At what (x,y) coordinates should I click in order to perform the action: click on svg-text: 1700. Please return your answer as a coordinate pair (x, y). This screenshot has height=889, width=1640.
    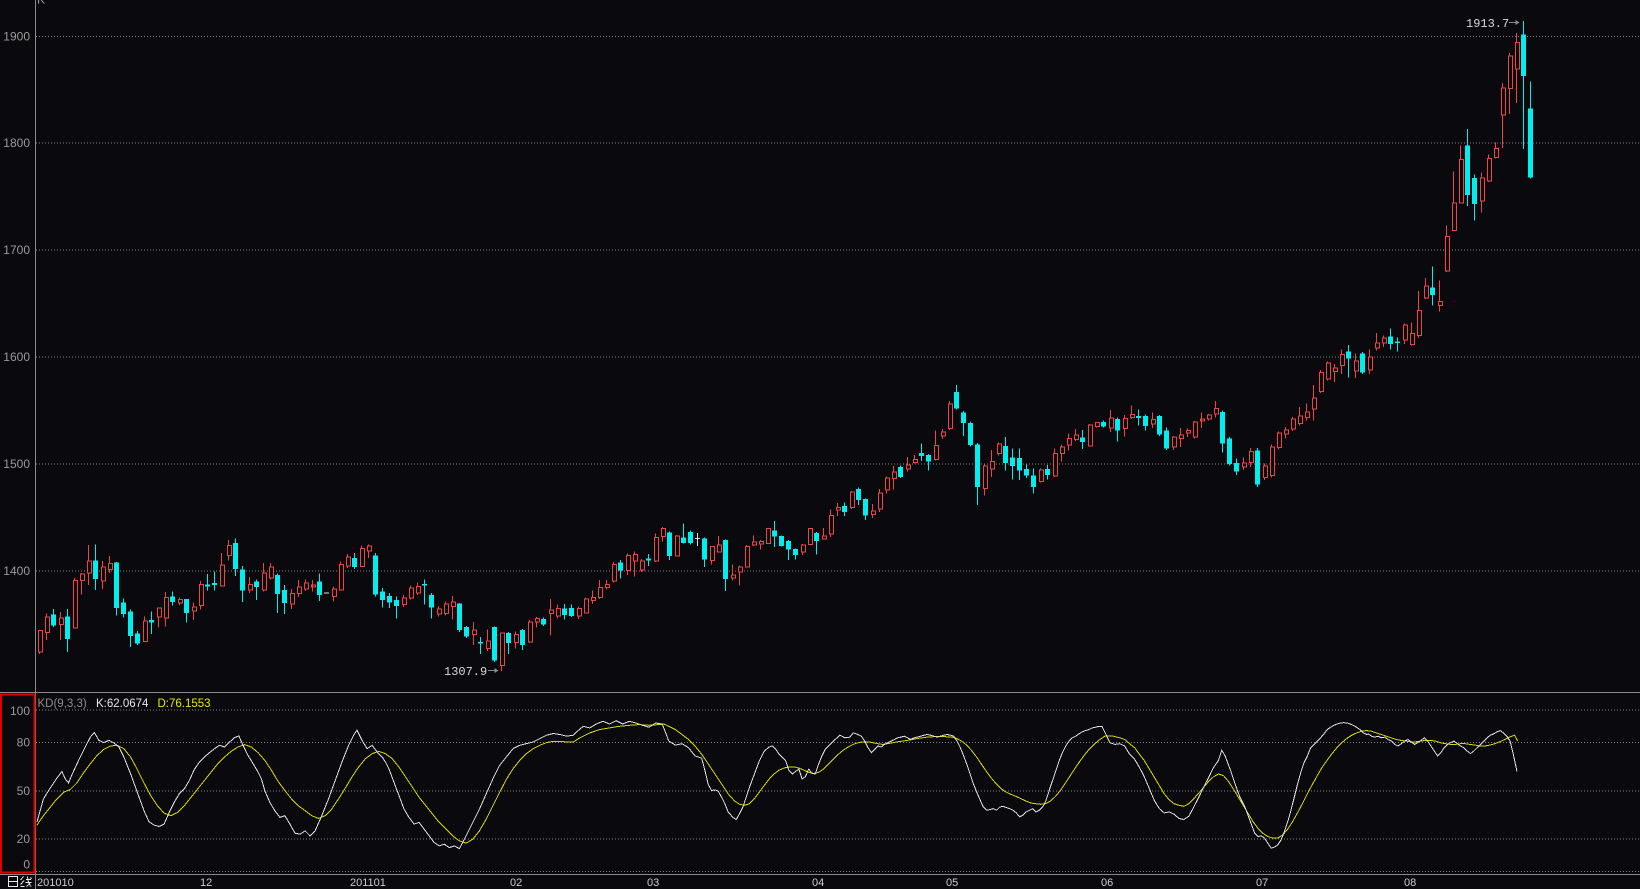
    Looking at the image, I should click on (16, 250).